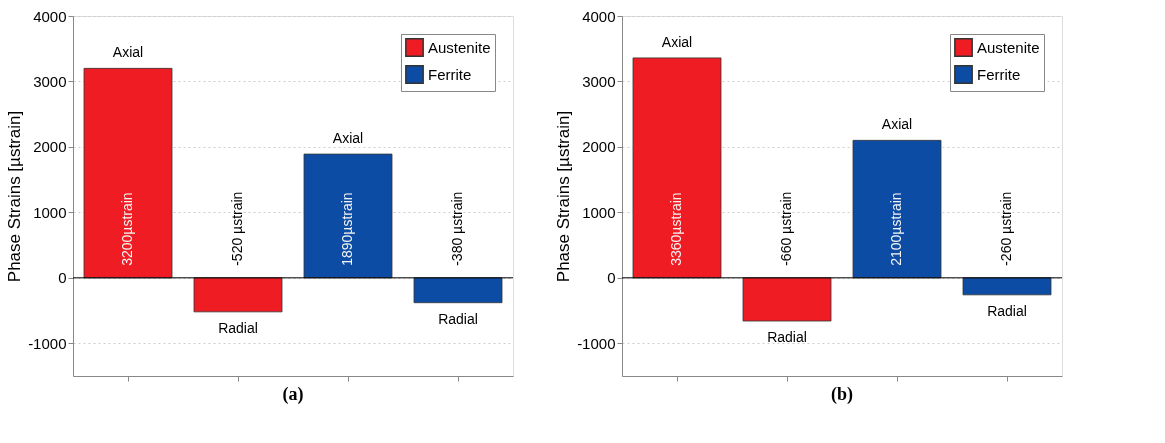 This screenshot has width=1165, height=443. Describe the element at coordinates (293, 394) in the screenshot. I see `text: (a)` at that location.